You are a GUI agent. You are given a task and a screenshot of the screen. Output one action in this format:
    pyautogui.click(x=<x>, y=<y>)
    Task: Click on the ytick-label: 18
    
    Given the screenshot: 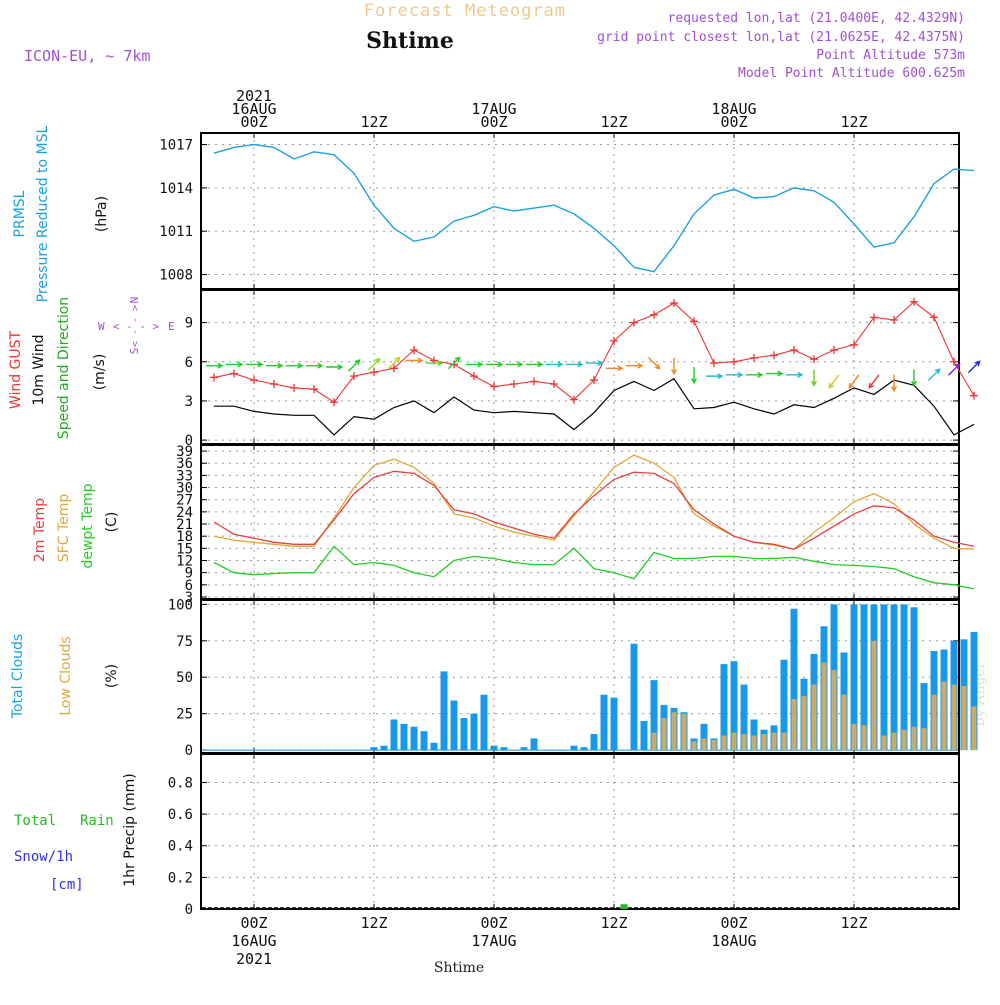 What is the action you would take?
    pyautogui.click(x=184, y=537)
    